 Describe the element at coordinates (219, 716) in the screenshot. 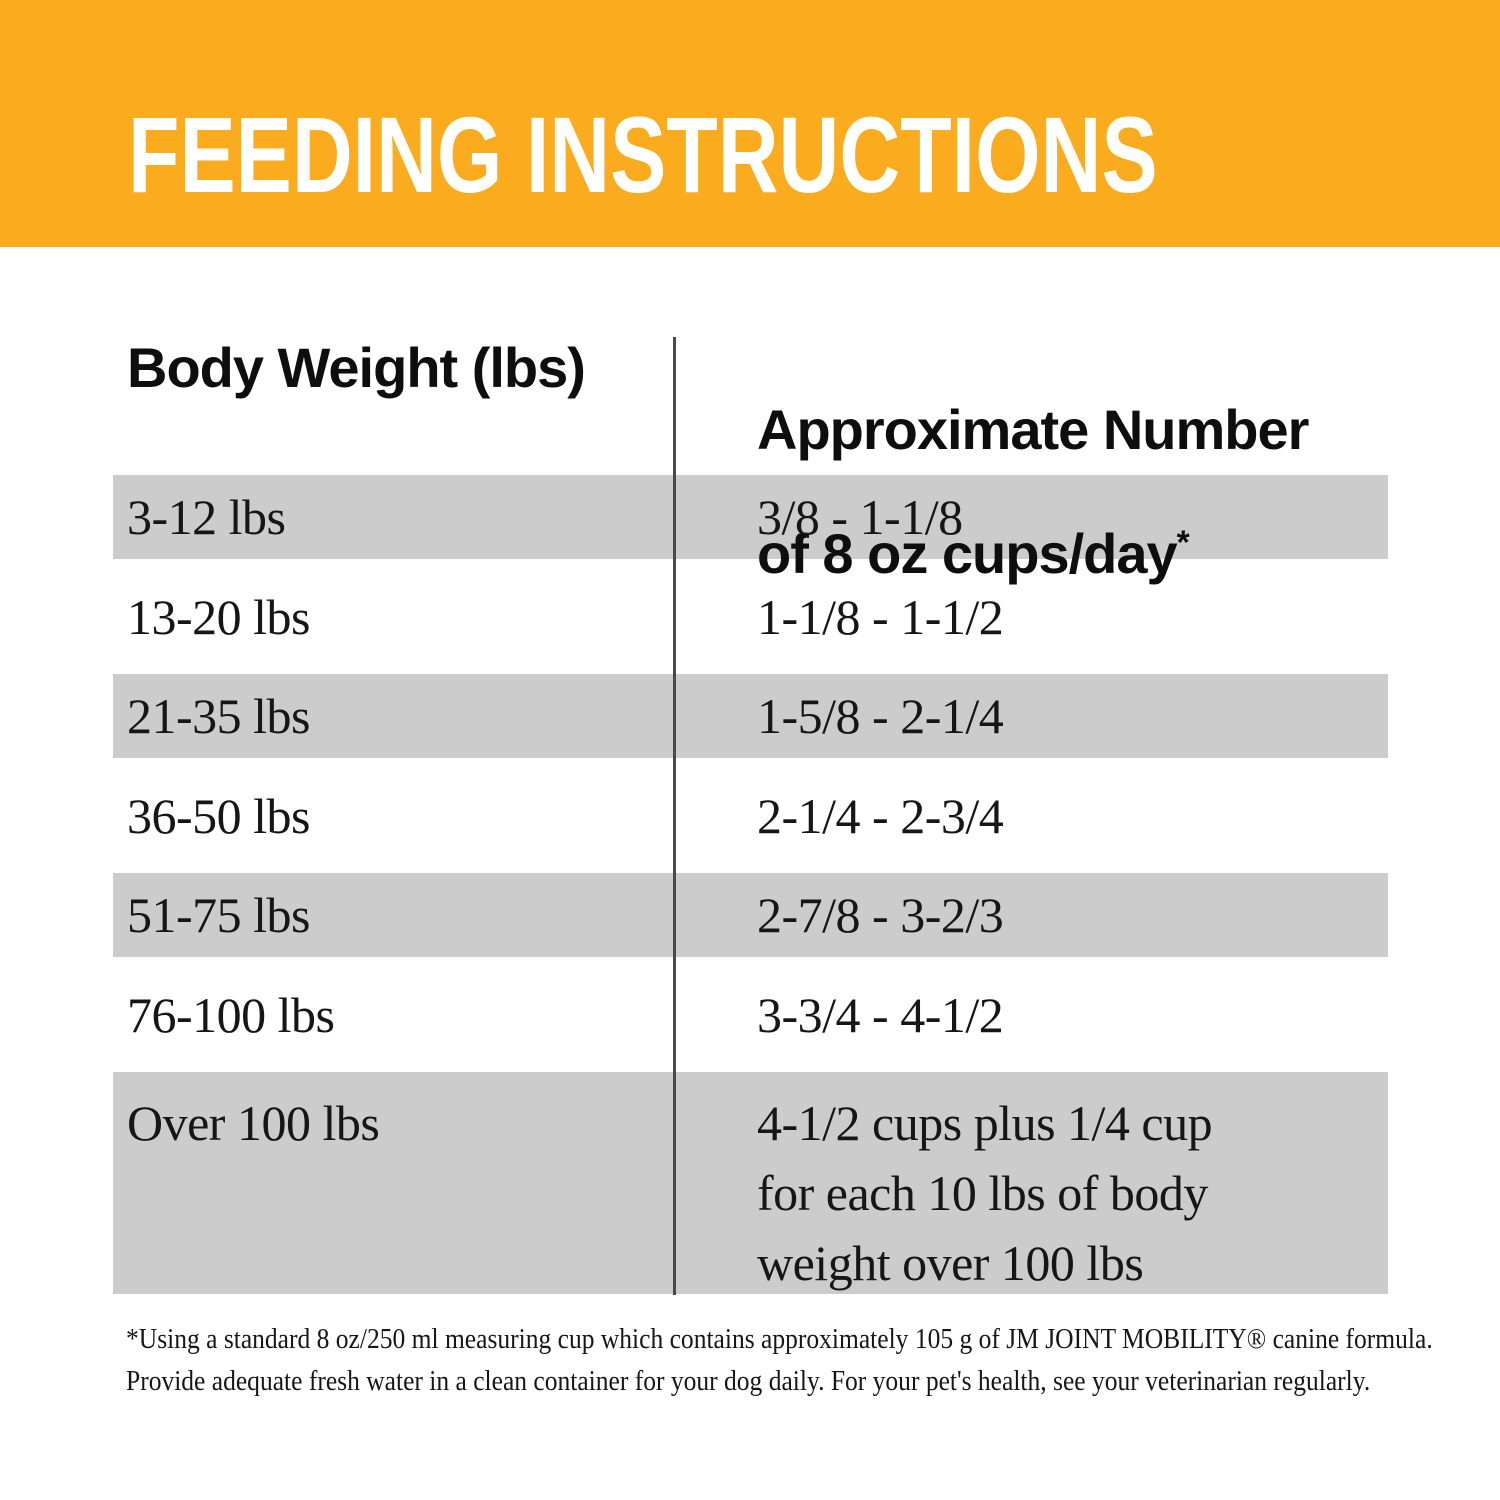

I see `body-weight-cell: 21-35 lbs` at that location.